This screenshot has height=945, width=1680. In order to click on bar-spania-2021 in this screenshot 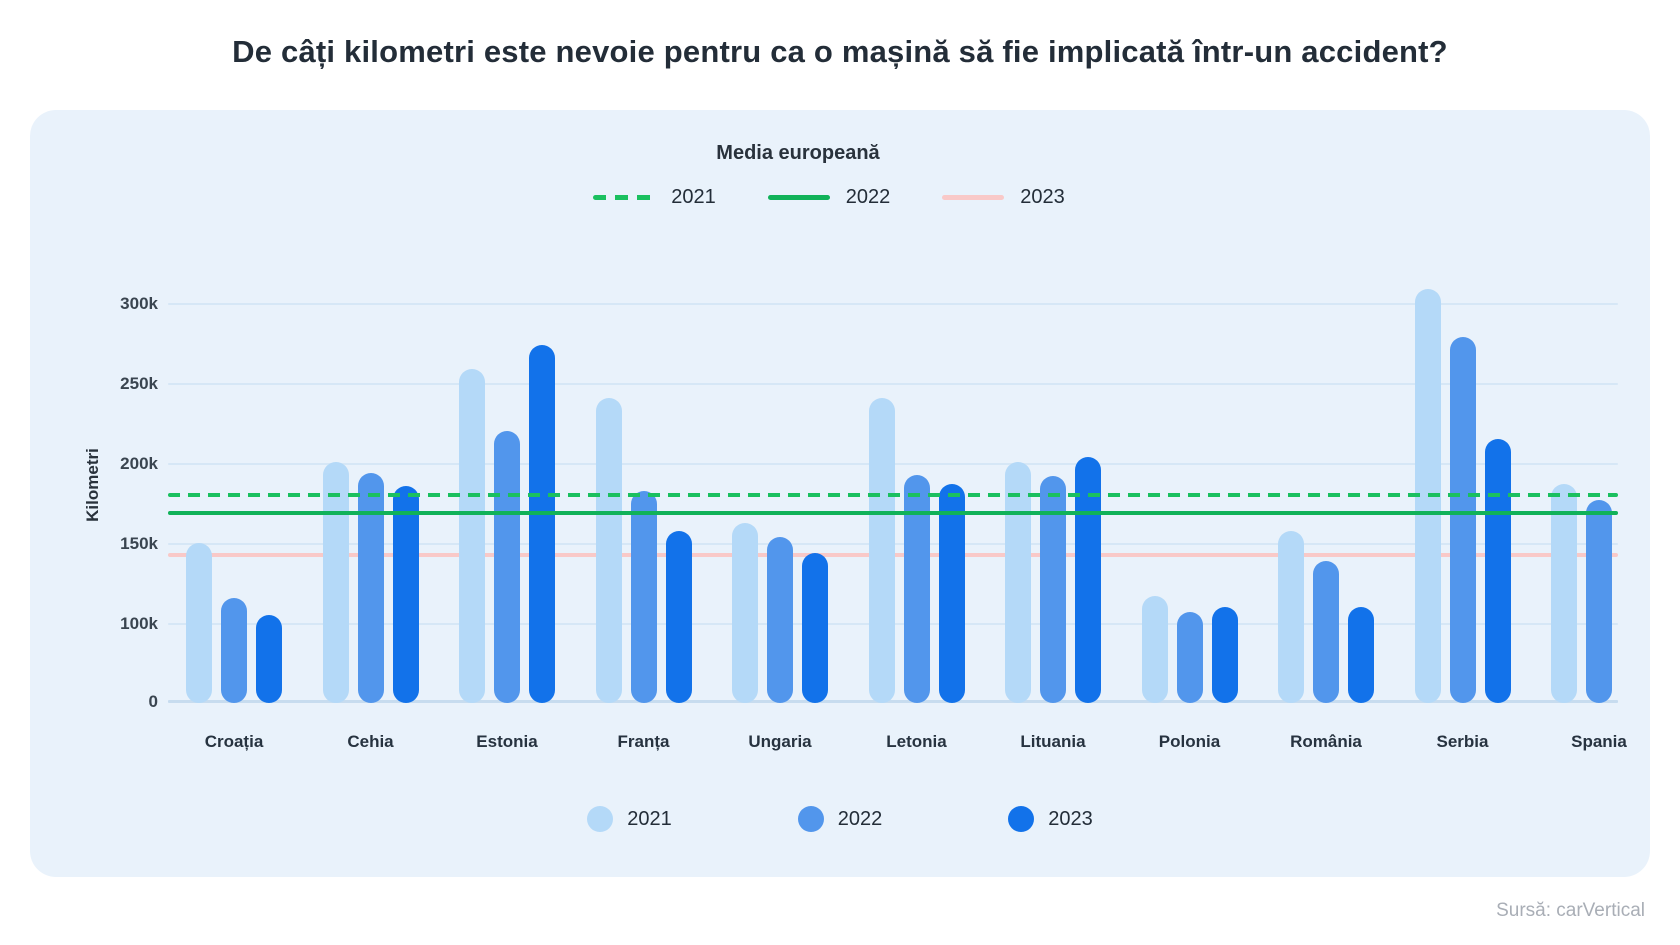, I will do `click(1564, 593)`.